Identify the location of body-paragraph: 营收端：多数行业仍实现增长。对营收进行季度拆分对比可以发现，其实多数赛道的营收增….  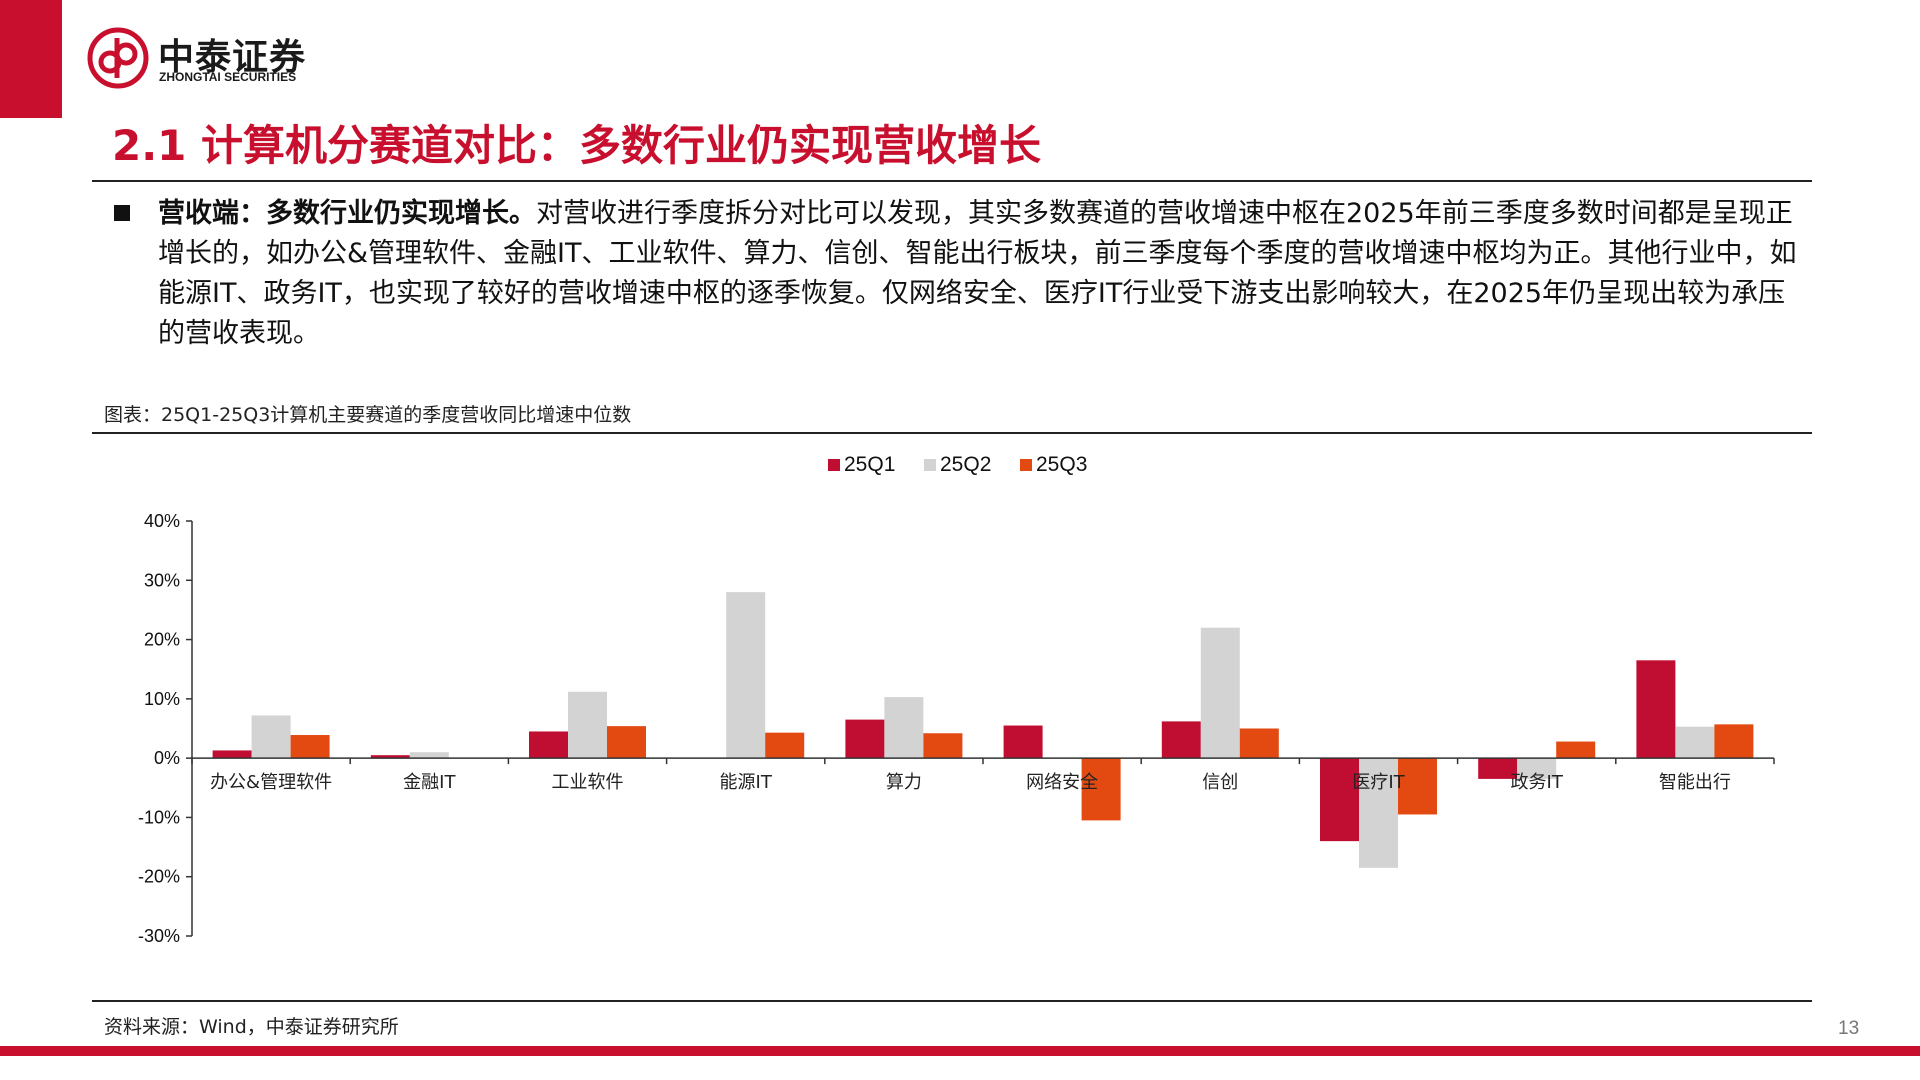
(983, 274).